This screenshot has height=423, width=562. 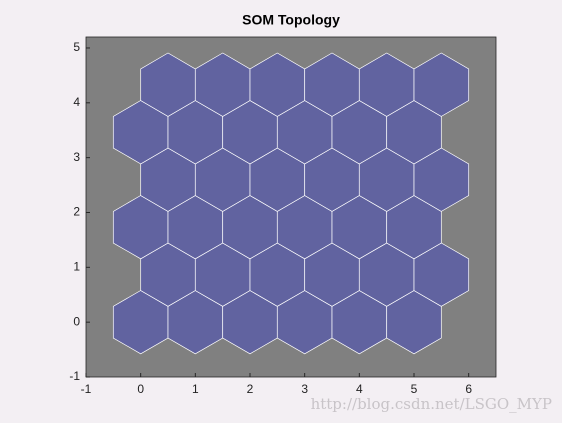 What do you see at coordinates (140, 389) in the screenshot?
I see `x-tick-label: 0` at bounding box center [140, 389].